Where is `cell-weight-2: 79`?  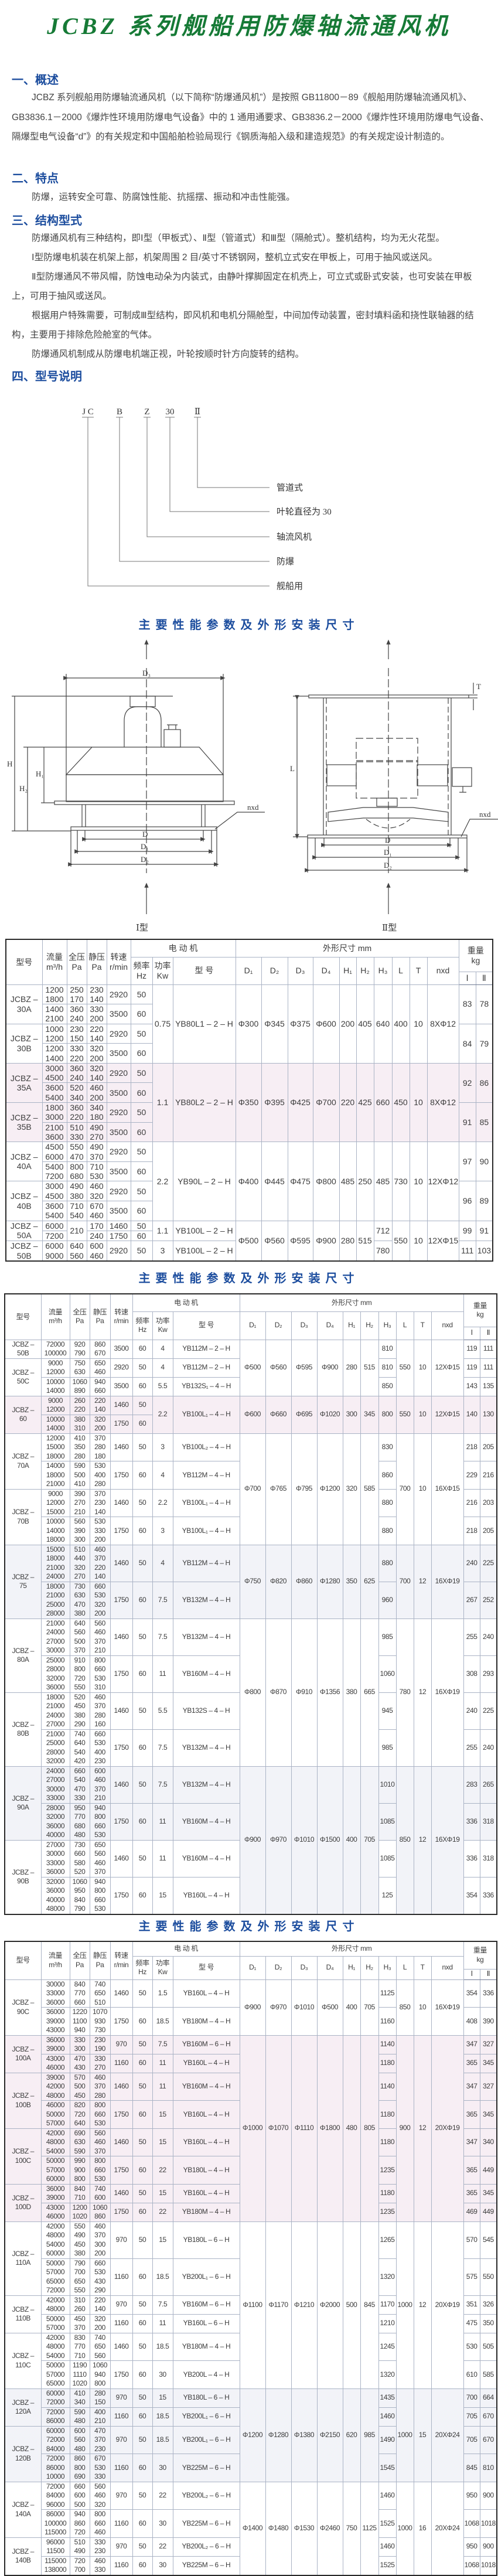
cell-weight-2: 79 is located at coordinates (484, 1043).